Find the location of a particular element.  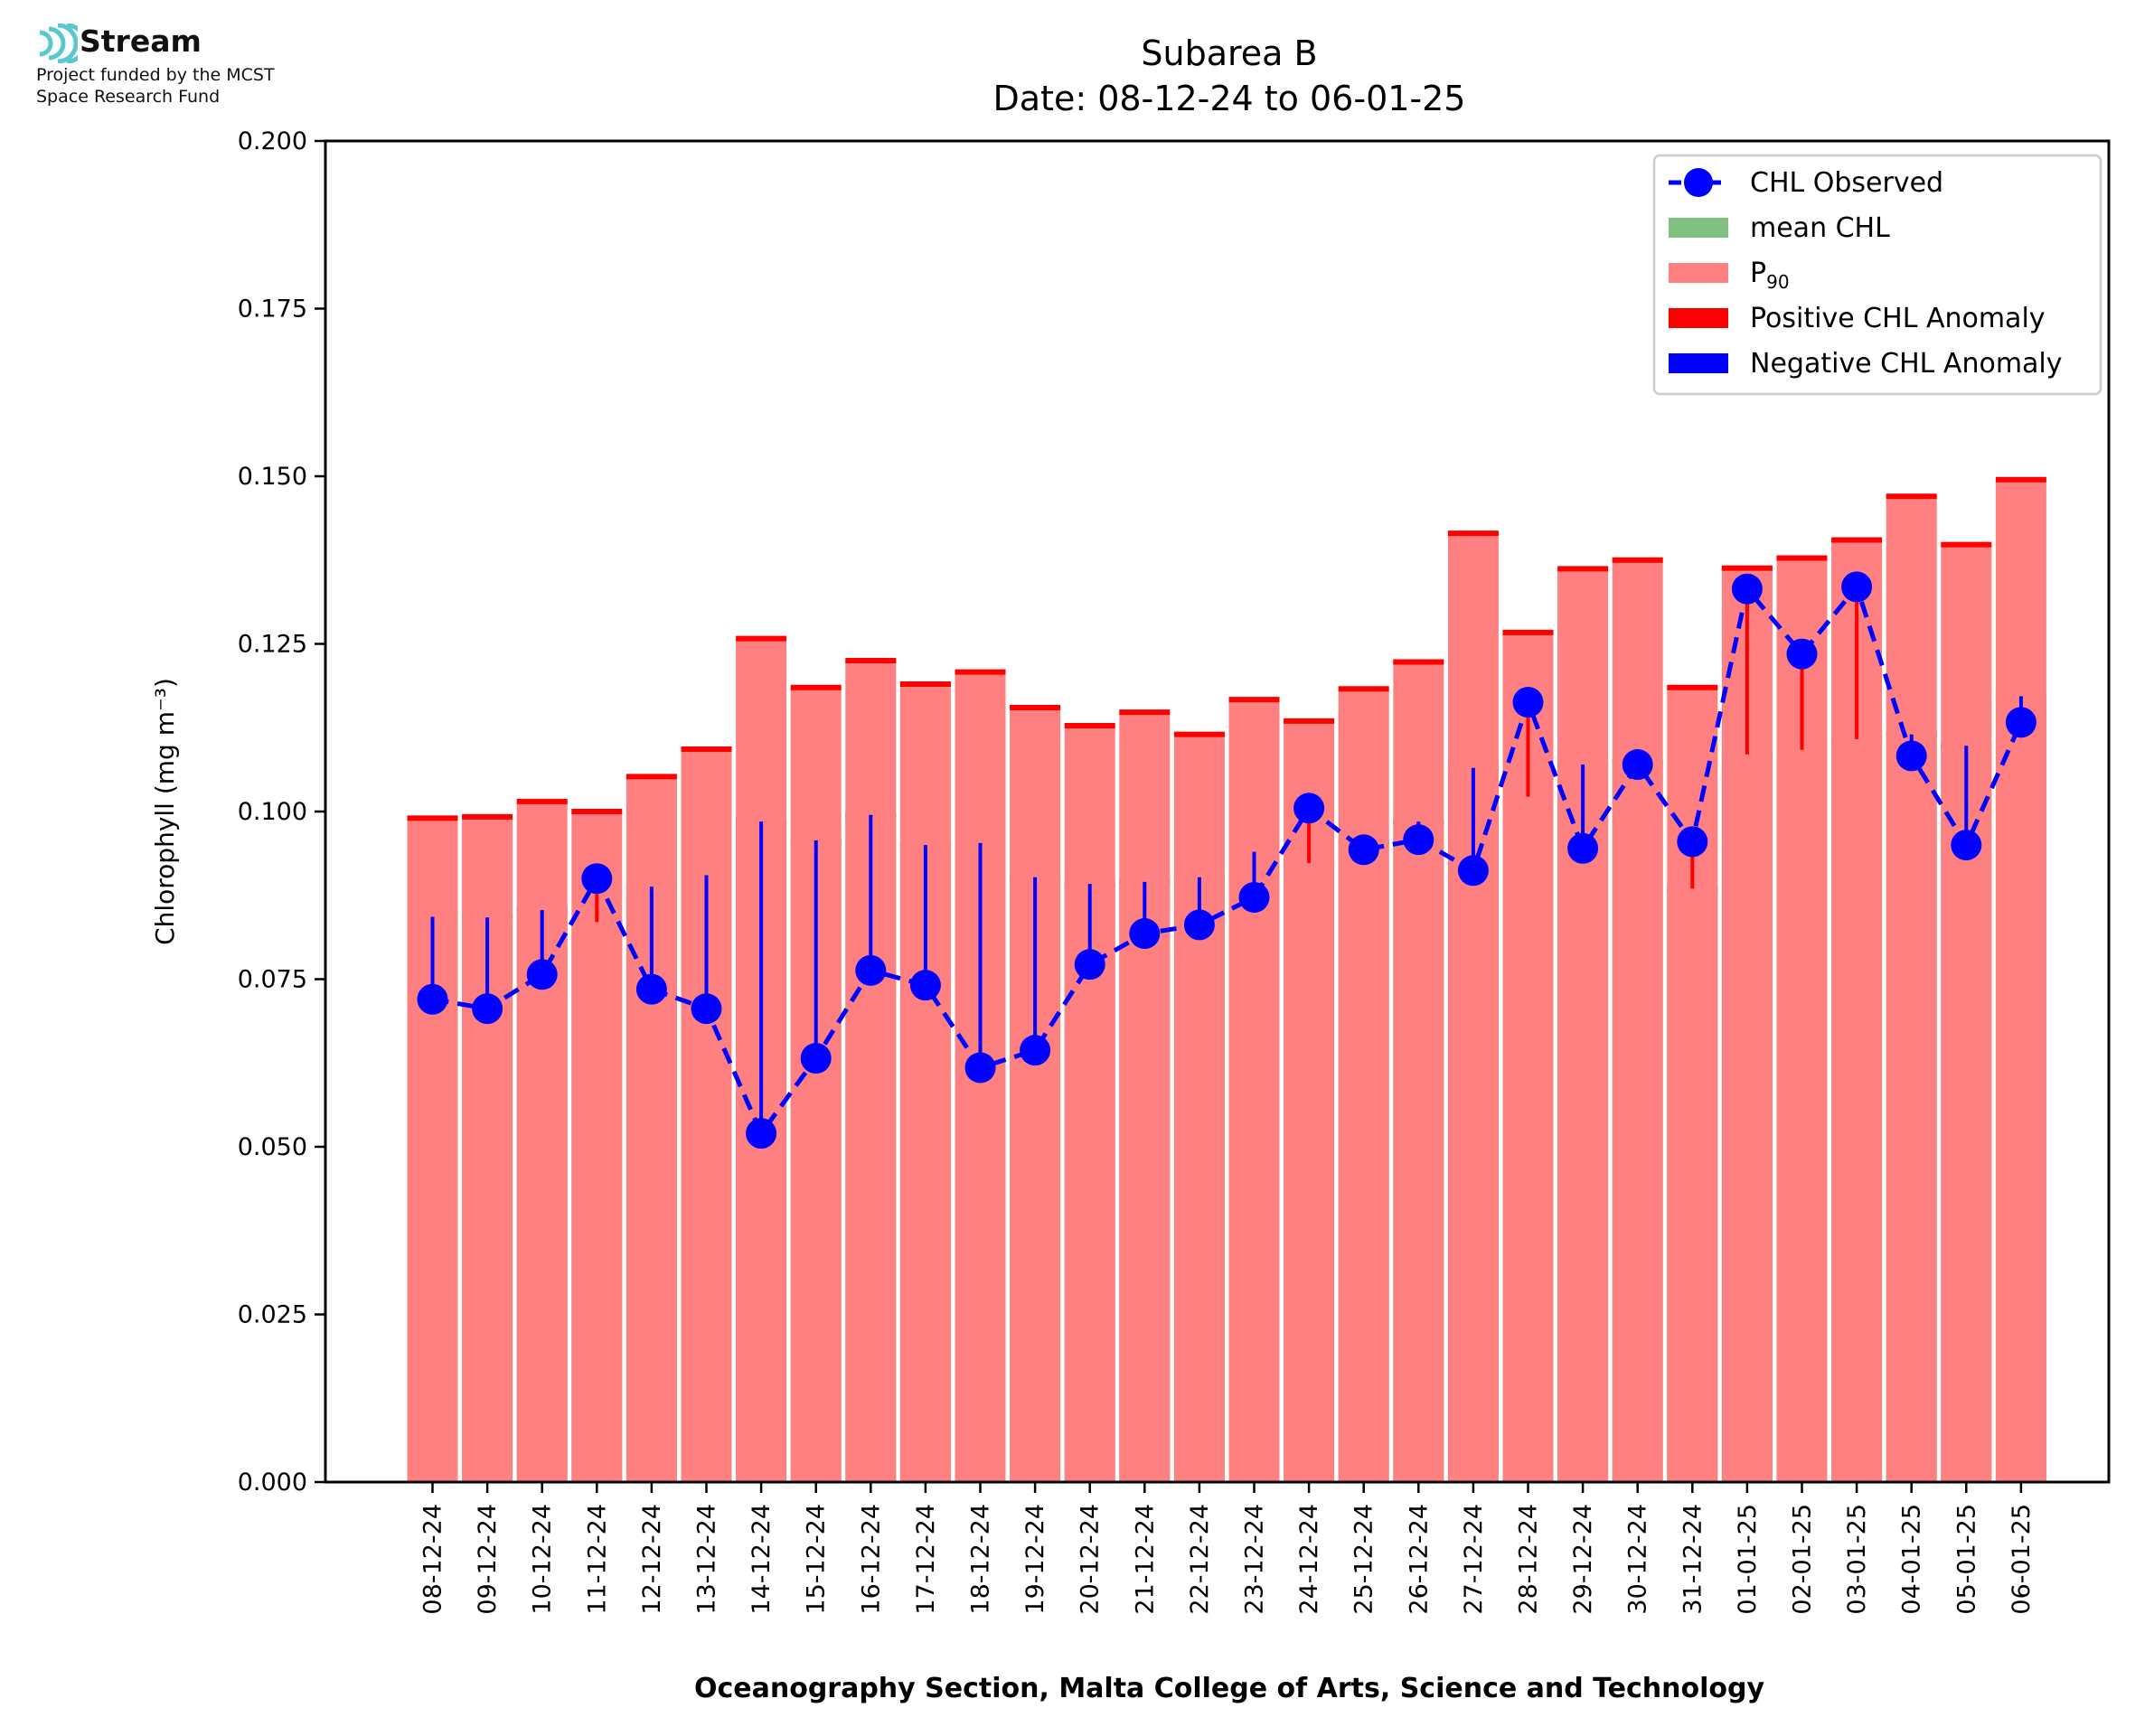

y-tick-label: 0.075 is located at coordinates (272, 980).